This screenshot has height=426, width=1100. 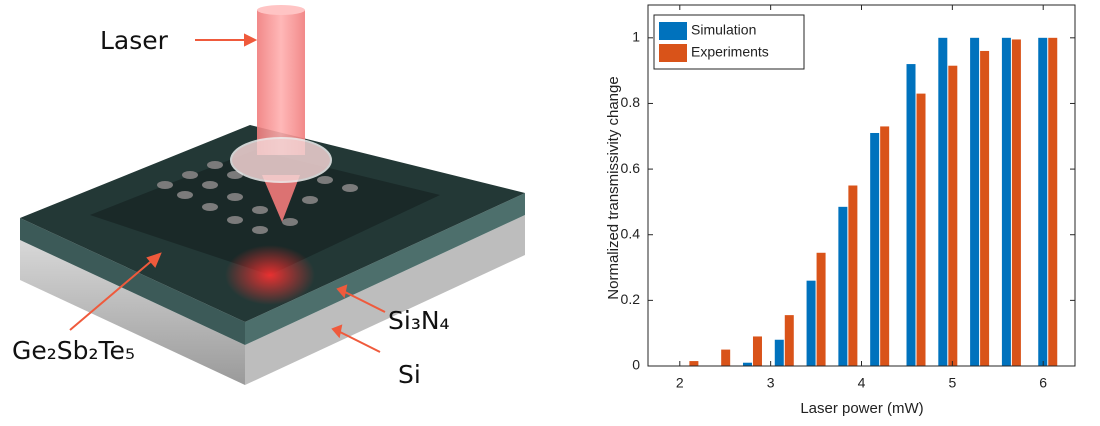 What do you see at coordinates (613, 187) in the screenshot?
I see `y-axis-label: Normalized transmissivity change` at bounding box center [613, 187].